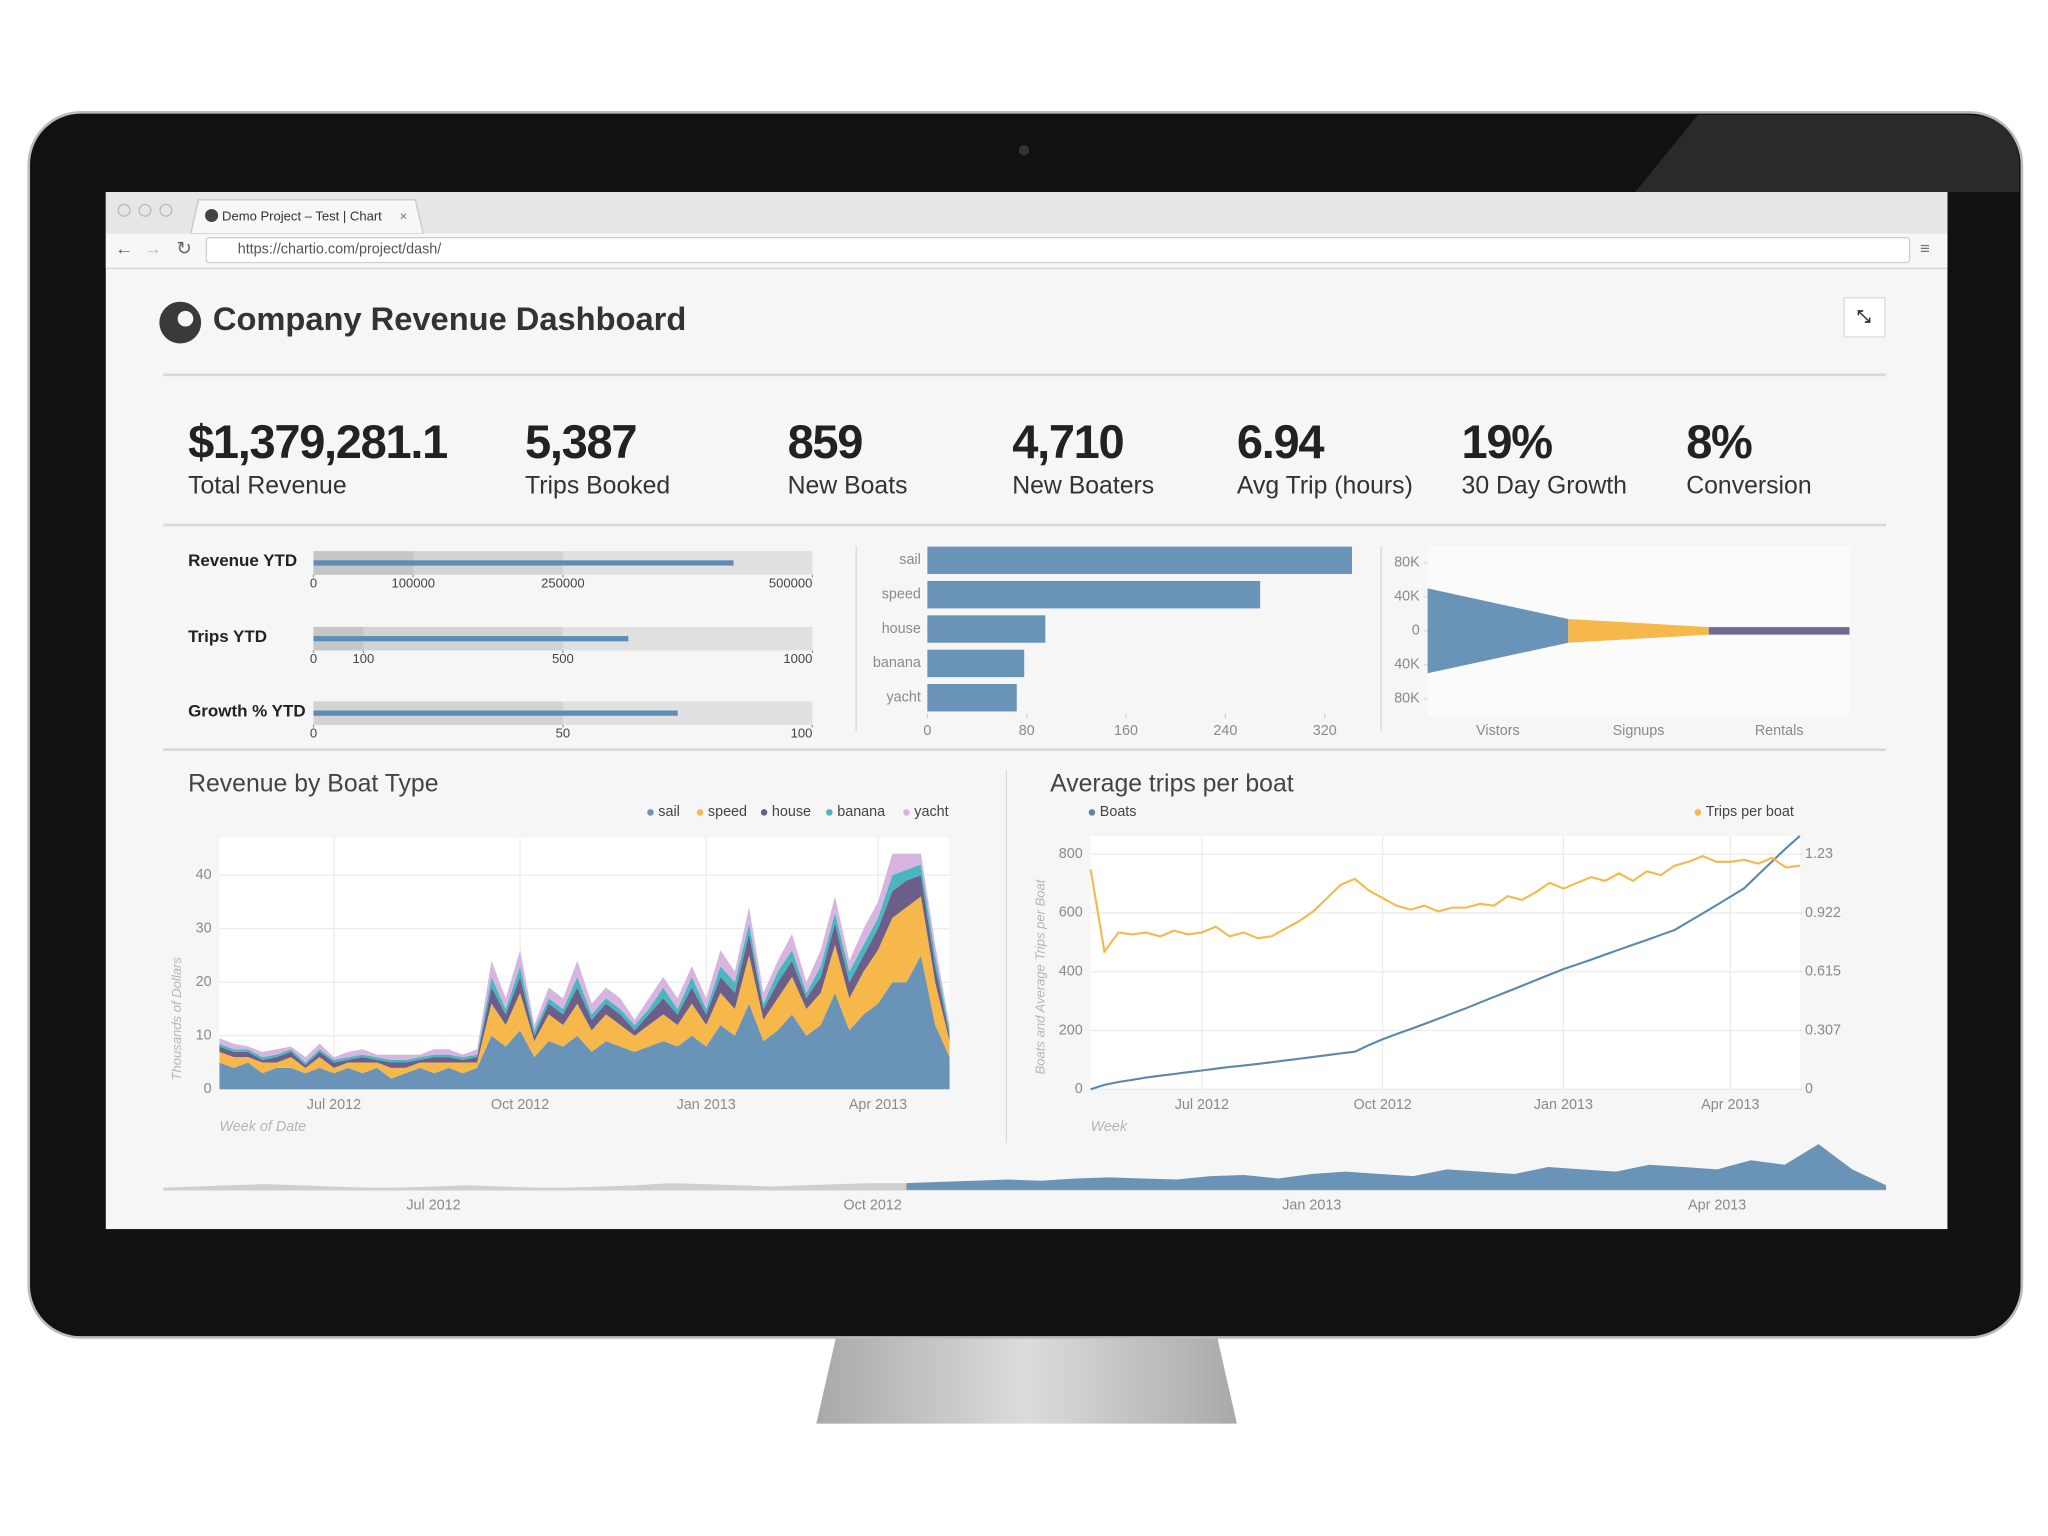  Describe the element at coordinates (563, 732) in the screenshot. I see `x-tick-label: 50` at that location.